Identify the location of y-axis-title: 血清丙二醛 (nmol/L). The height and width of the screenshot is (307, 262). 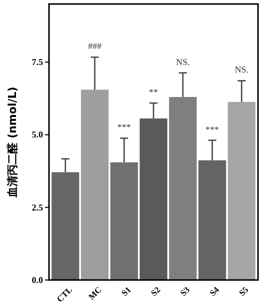
(12, 142).